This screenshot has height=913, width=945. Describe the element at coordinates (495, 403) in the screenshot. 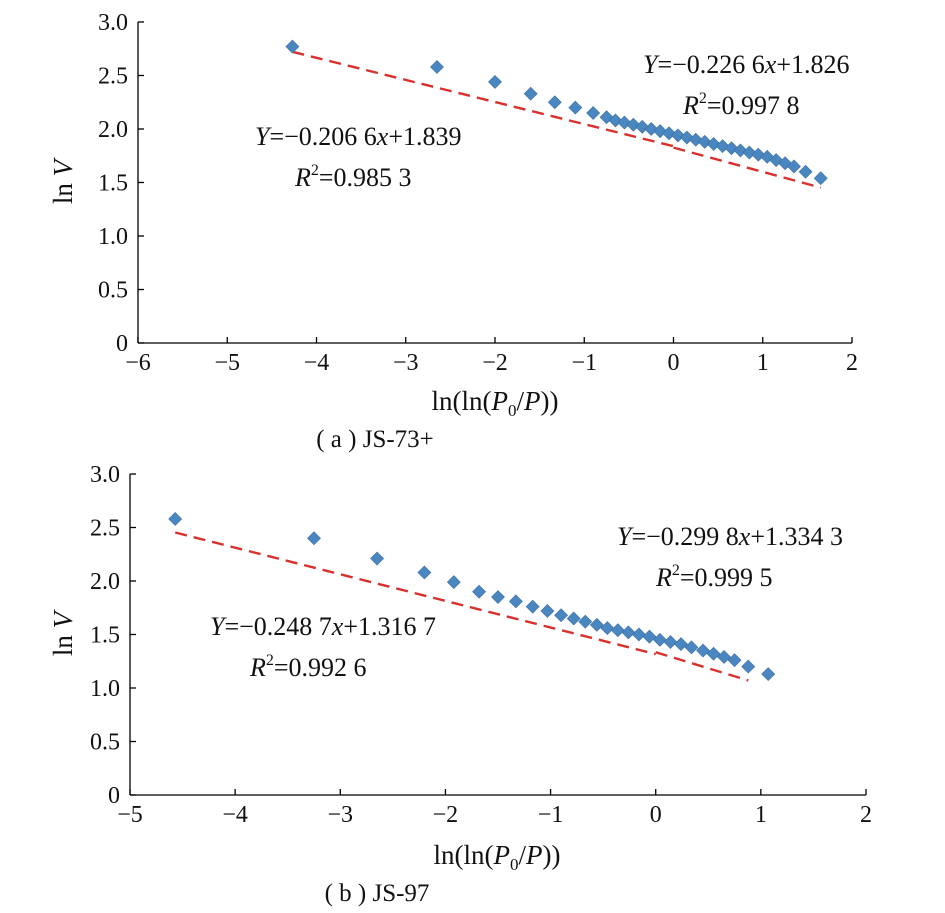

I see `x-axis-label-a: ln(ln(P0/P))` at that location.